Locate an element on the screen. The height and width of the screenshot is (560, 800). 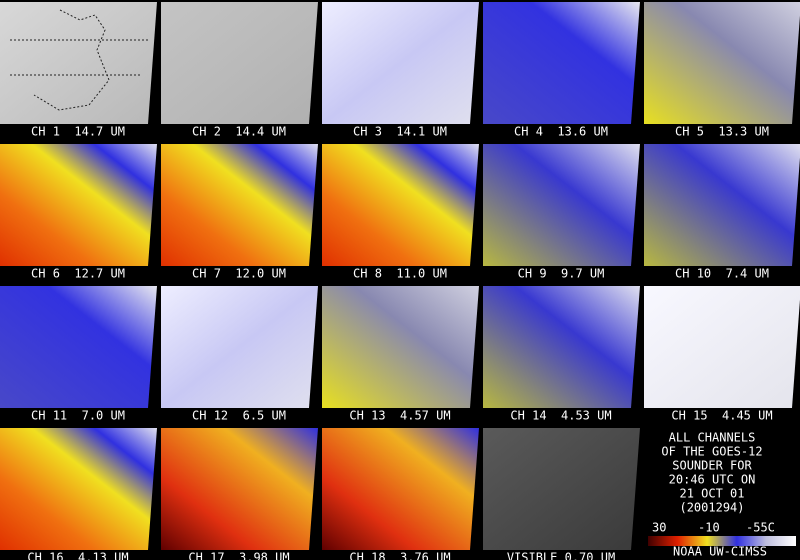
colorbar-label: -10 is located at coordinates (709, 528).